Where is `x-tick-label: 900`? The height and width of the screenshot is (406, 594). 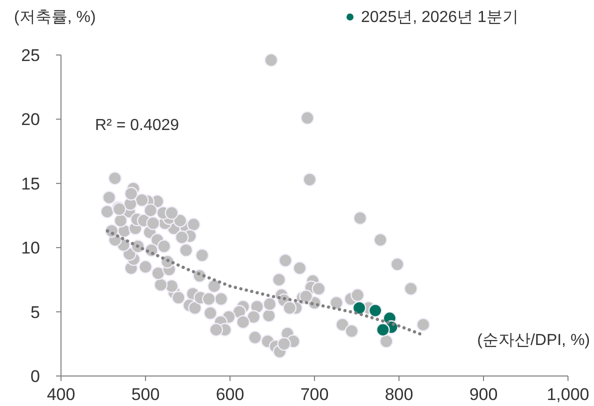 x-tick-label: 900 is located at coordinates (483, 394).